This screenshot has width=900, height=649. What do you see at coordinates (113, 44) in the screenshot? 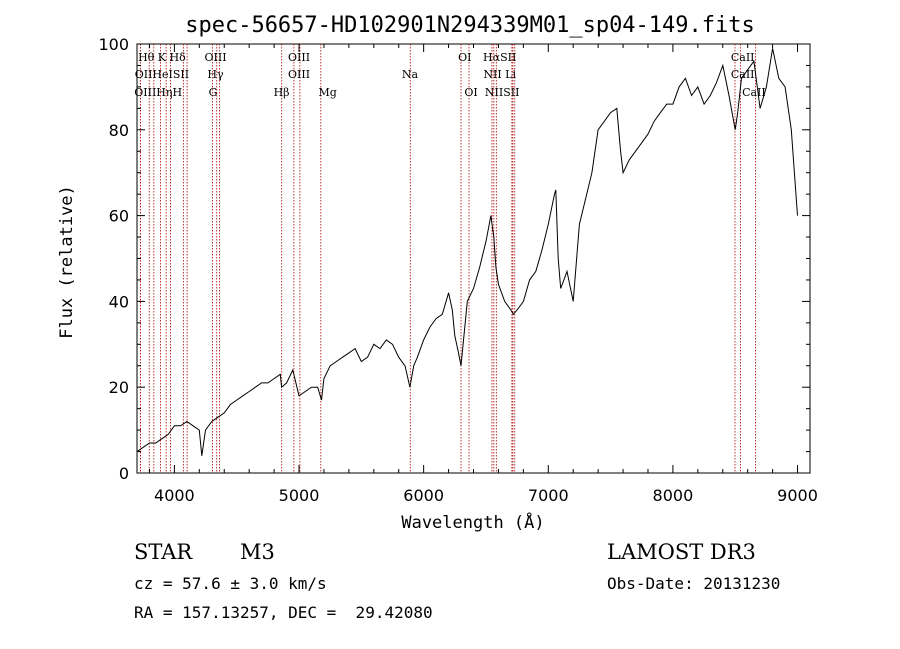
I see `y-tick-label: 100` at bounding box center [113, 44].